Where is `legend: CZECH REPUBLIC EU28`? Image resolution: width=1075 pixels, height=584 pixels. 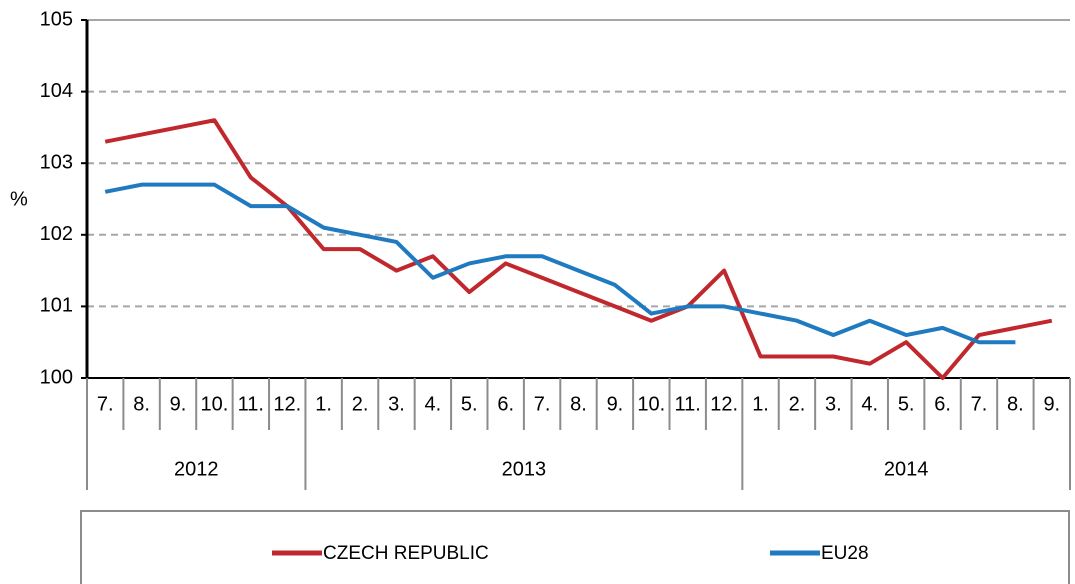 legend: CZECH REPUBLIC EU28 is located at coordinates (575, 547).